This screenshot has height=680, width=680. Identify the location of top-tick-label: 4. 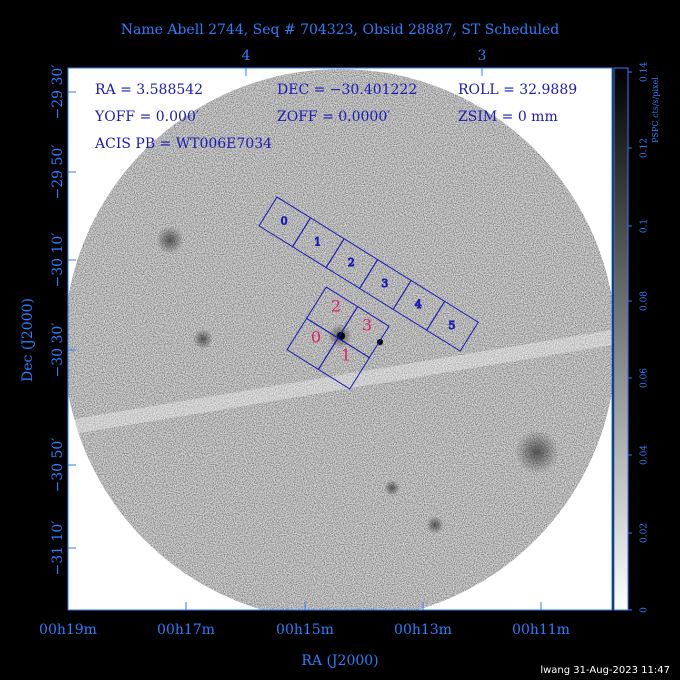
(246, 56).